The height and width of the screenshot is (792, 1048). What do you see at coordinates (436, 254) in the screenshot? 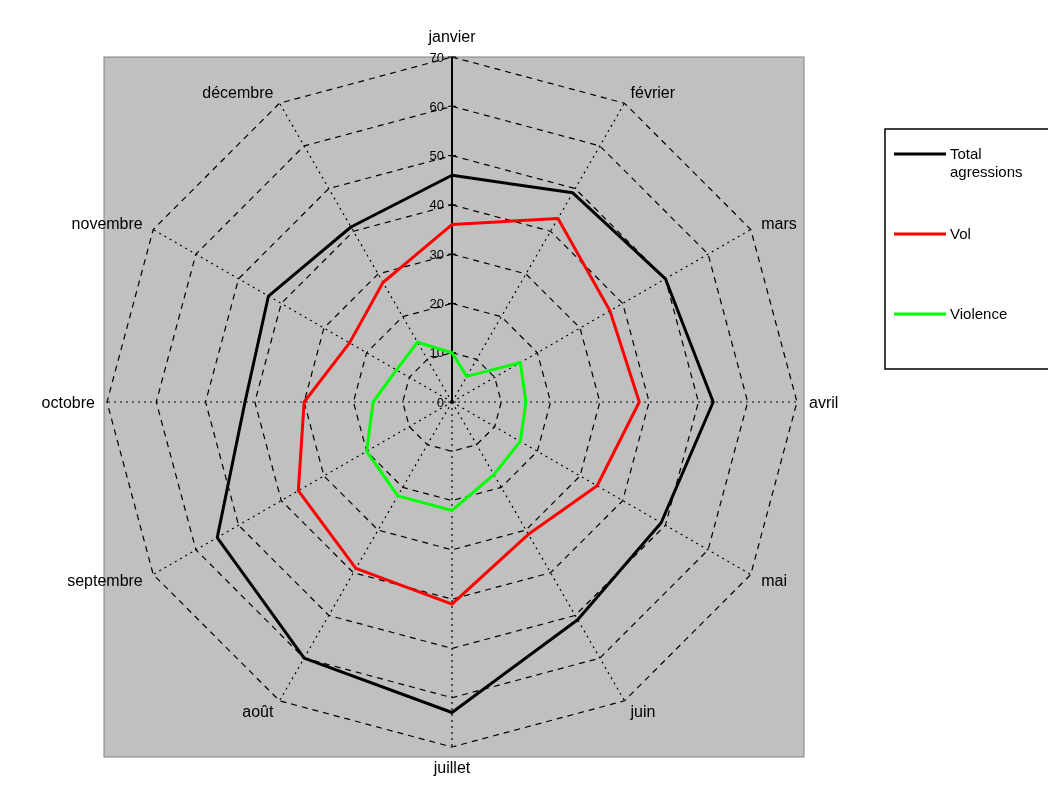
I see `y-tick-label: 30` at bounding box center [436, 254].